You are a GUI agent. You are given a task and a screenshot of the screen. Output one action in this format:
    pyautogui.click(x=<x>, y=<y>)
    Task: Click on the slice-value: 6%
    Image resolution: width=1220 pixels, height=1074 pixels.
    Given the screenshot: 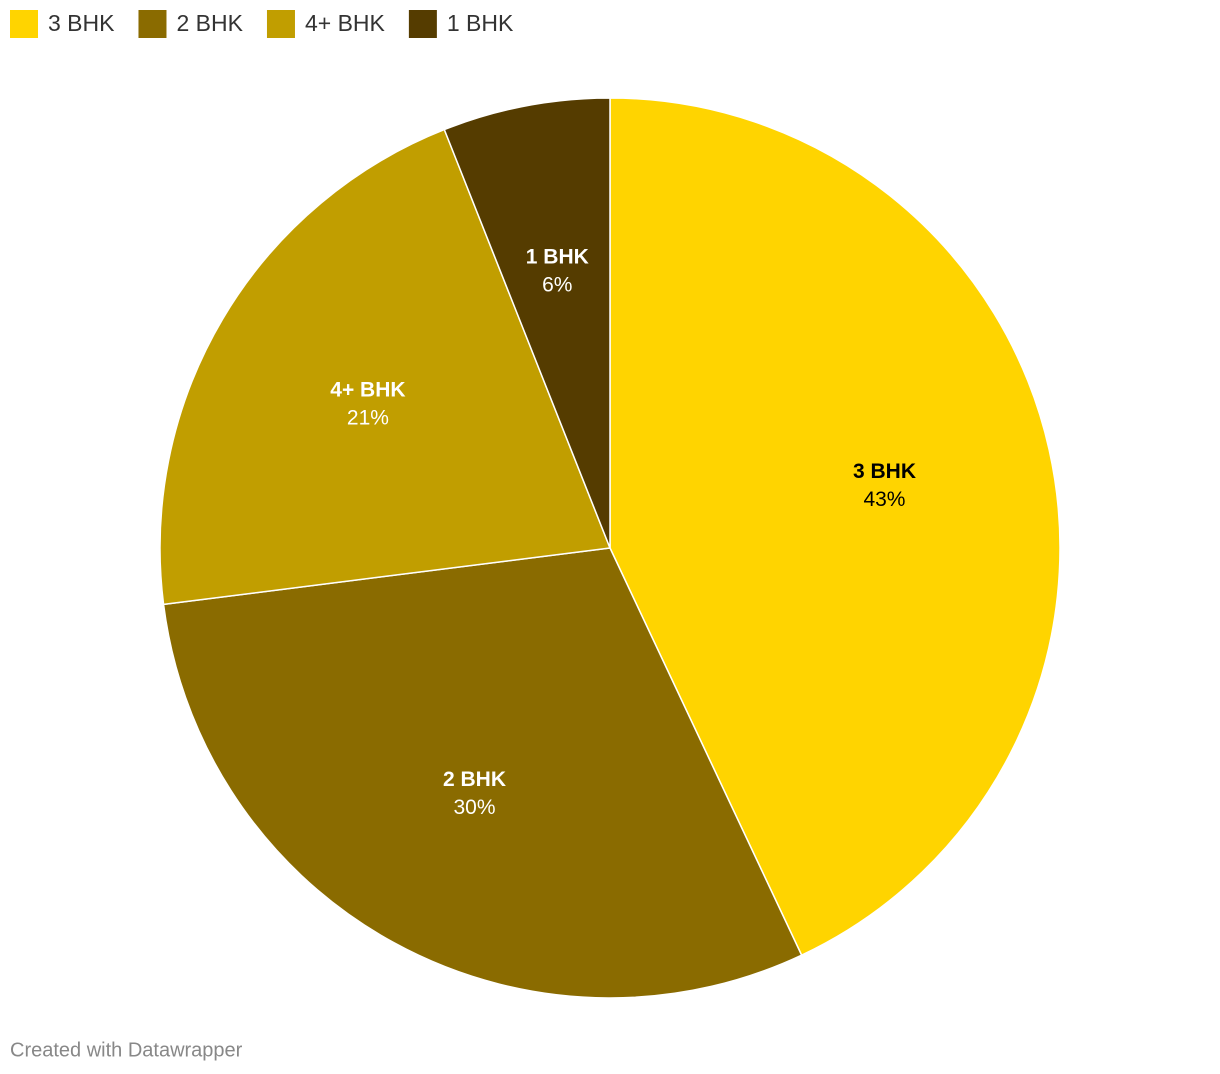 What is the action you would take?
    pyautogui.click(x=557, y=284)
    